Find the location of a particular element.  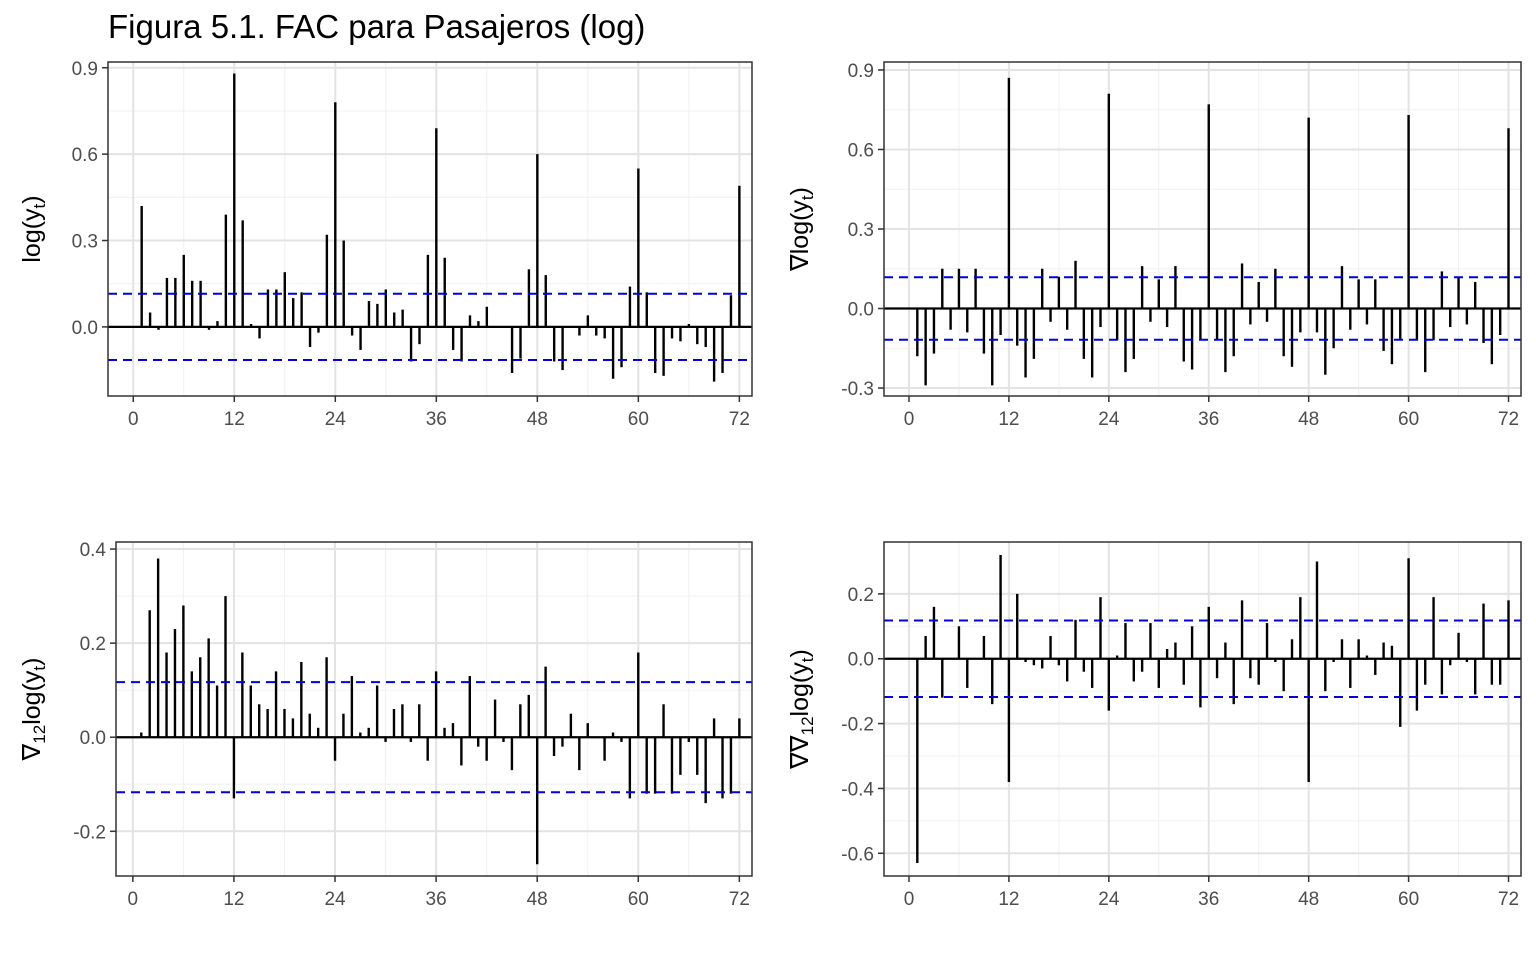

y-tick-label: -0.3 is located at coordinates (857, 389).